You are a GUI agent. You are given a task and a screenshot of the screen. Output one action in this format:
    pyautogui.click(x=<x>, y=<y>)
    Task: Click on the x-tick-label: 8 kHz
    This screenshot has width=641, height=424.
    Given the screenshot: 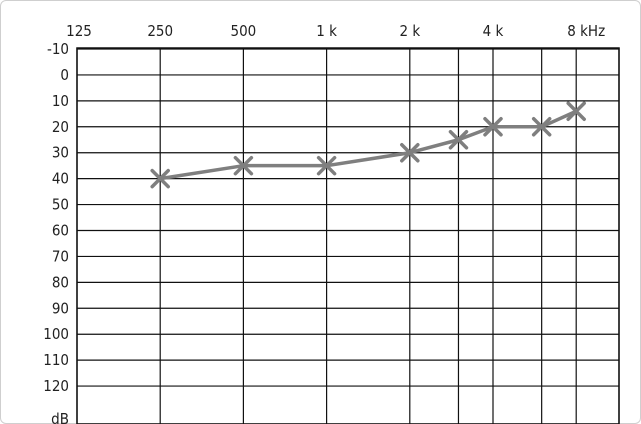 What is the action you would take?
    pyautogui.click(x=586, y=31)
    